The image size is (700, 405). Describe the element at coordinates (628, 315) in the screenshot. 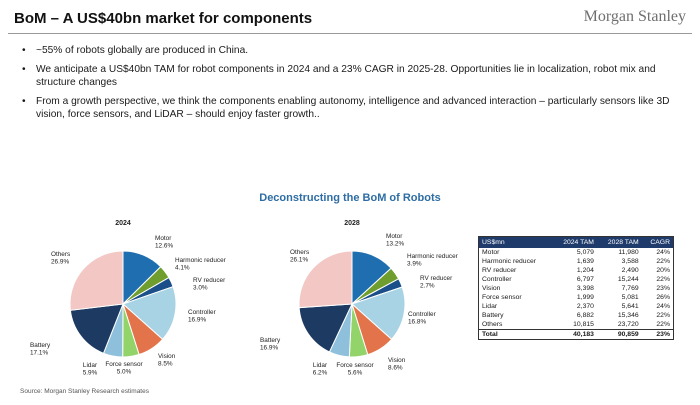

I see `table-cell: 15,346` at that location.